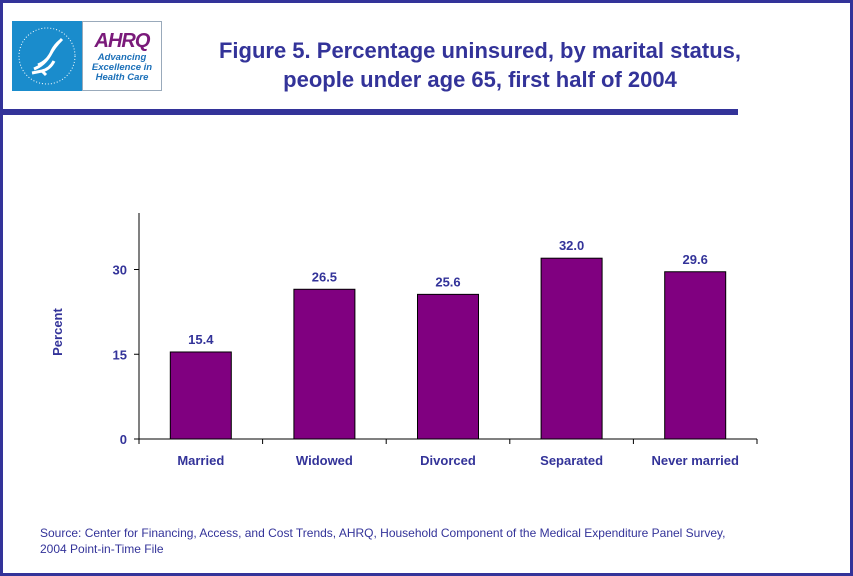 The height and width of the screenshot is (576, 853). What do you see at coordinates (695, 259) in the screenshot?
I see `data-label: 29.6` at bounding box center [695, 259].